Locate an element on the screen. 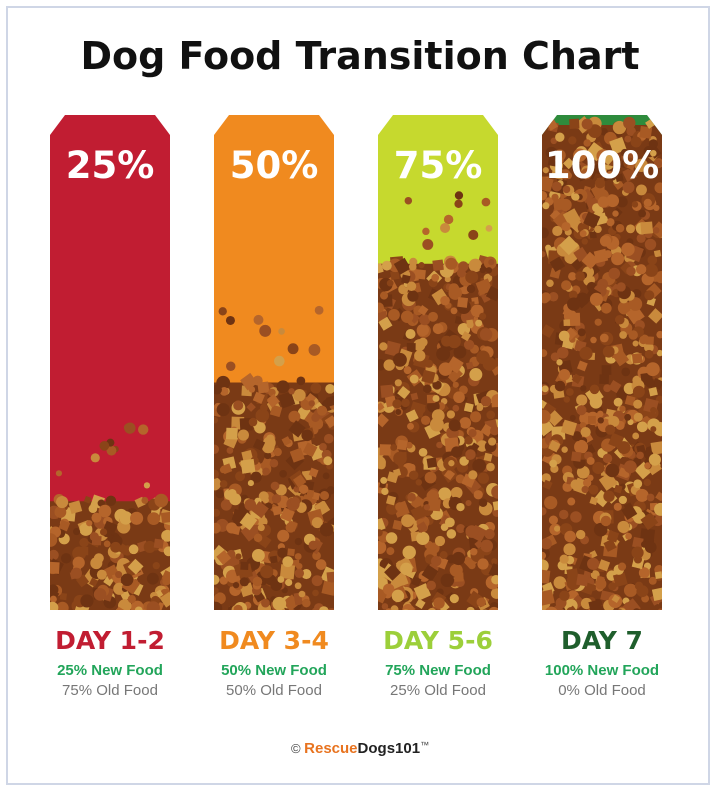 The height and width of the screenshot is (793, 720). column-1: 25% is located at coordinates (110, 362).